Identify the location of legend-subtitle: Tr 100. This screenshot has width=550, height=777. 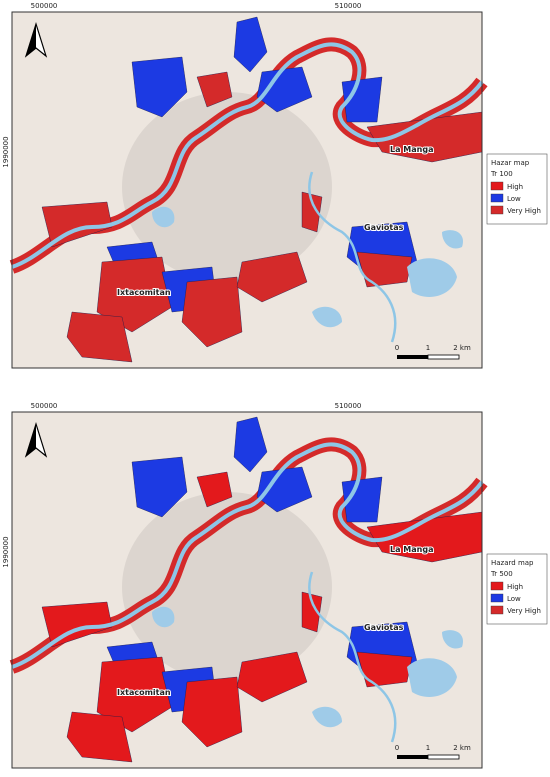
(501, 174).